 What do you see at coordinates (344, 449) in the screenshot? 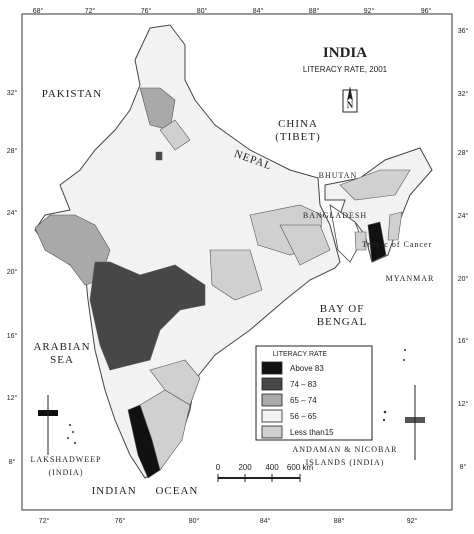
I see `place-label: ANDAMAN & NICOBAR` at bounding box center [344, 449].